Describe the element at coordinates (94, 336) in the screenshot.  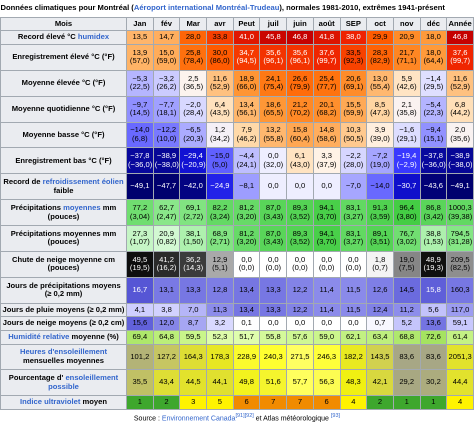
I see `text: moyenne (%)` at that location.